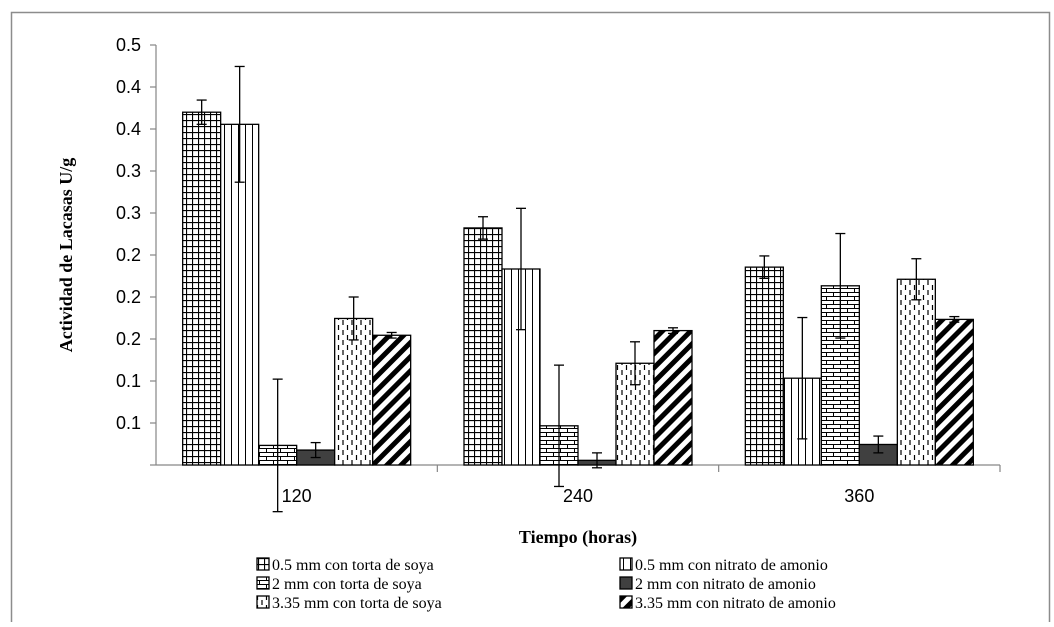 This screenshot has height=627, width=1054. What do you see at coordinates (725, 584) in the screenshot?
I see `legend-label: 2 mm con nitrato de amonio` at bounding box center [725, 584].